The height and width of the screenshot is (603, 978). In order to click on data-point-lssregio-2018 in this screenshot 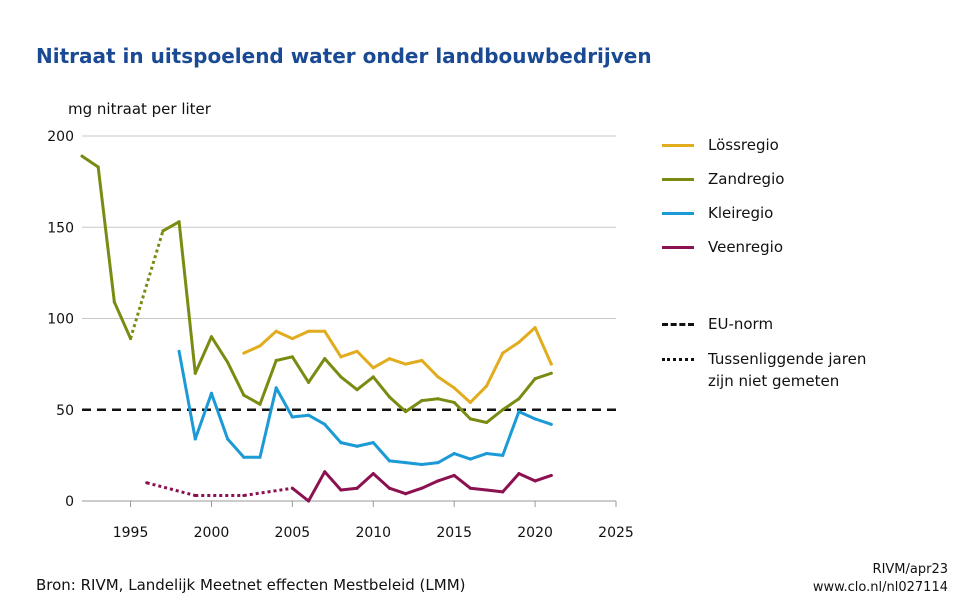, I will do `click(503, 353)`.